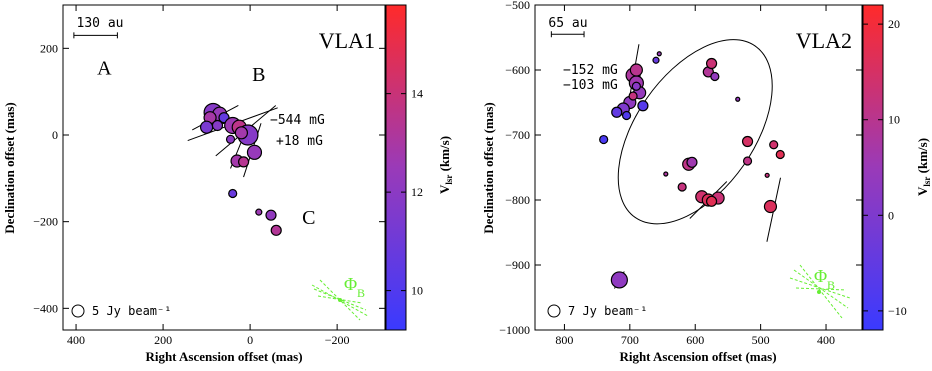  Describe the element at coordinates (697, 356) in the screenshot. I see `panel-vla2-xlabel: Right Ascension offset (mas)` at that location.